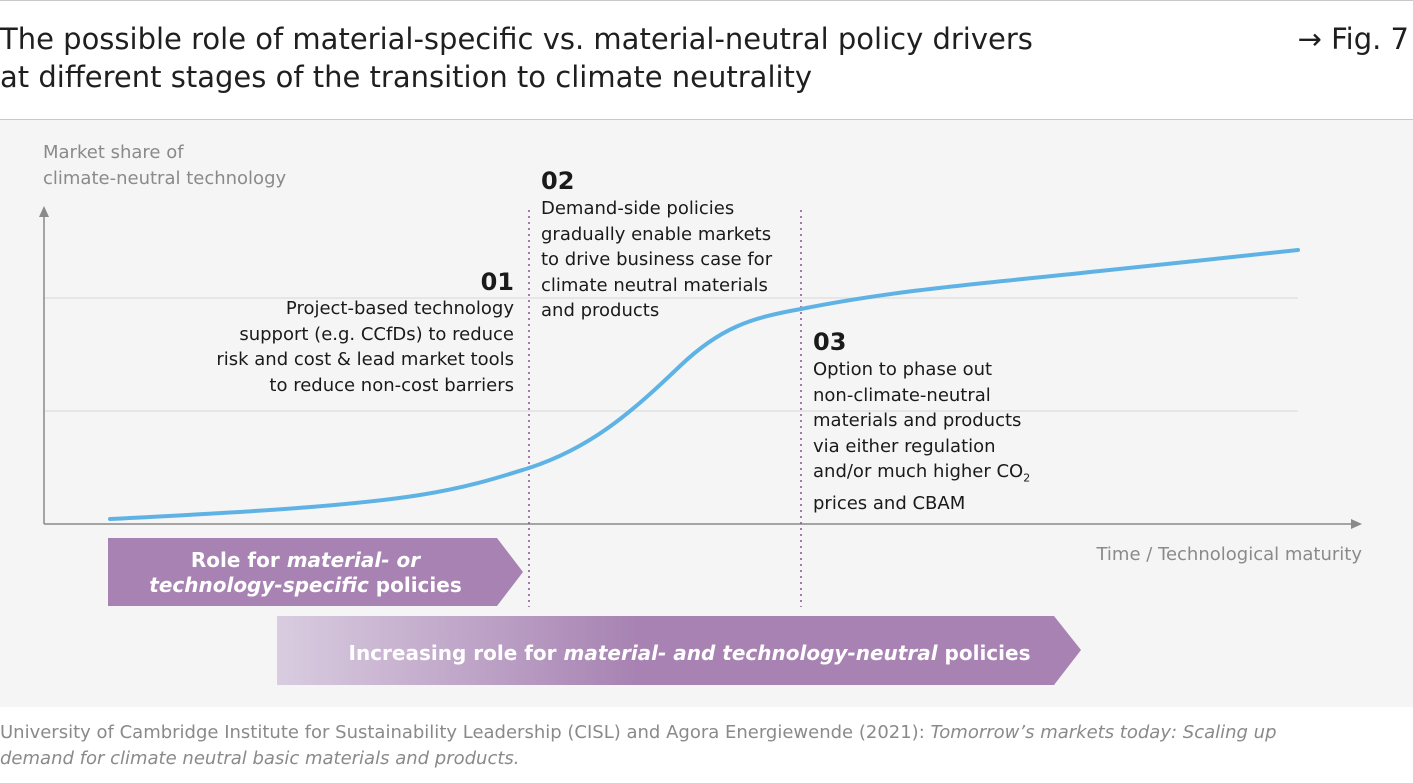  I want to click on neutral-suffix: policies, so click(984, 653).